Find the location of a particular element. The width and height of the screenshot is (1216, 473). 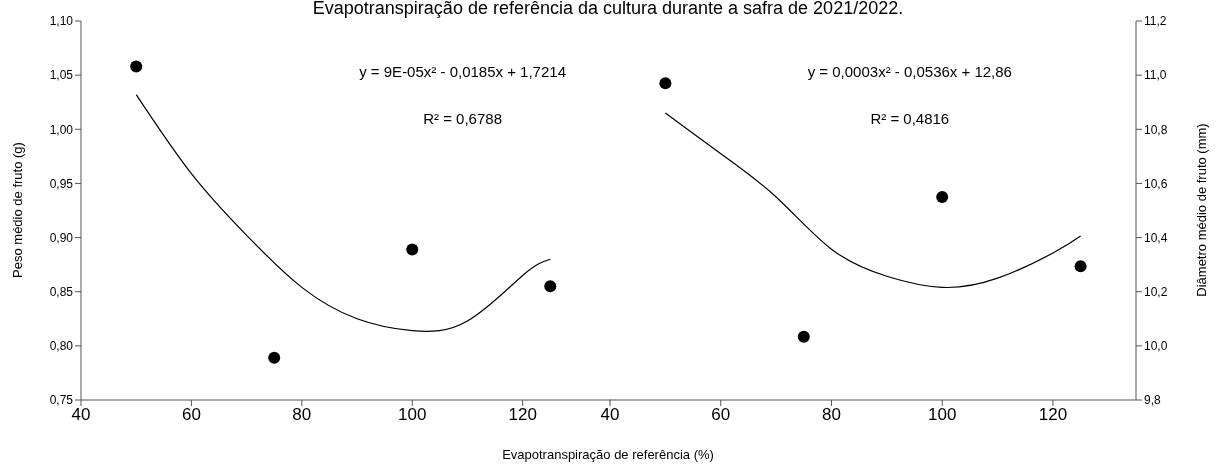

annotation: y = 0,0003x² - 0,0536x + 12,86 is located at coordinates (909, 71).